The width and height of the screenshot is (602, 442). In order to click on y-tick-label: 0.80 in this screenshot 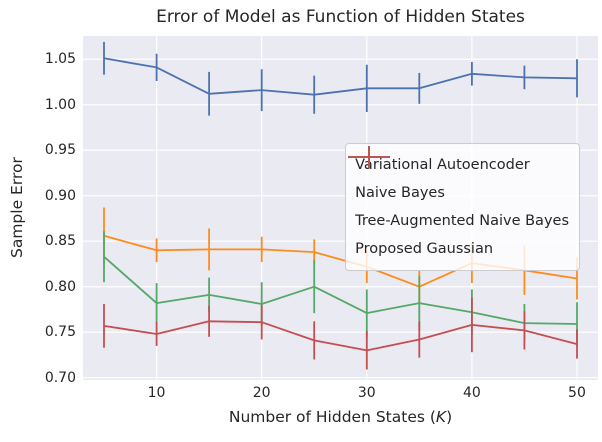, I will do `click(60, 286)`.